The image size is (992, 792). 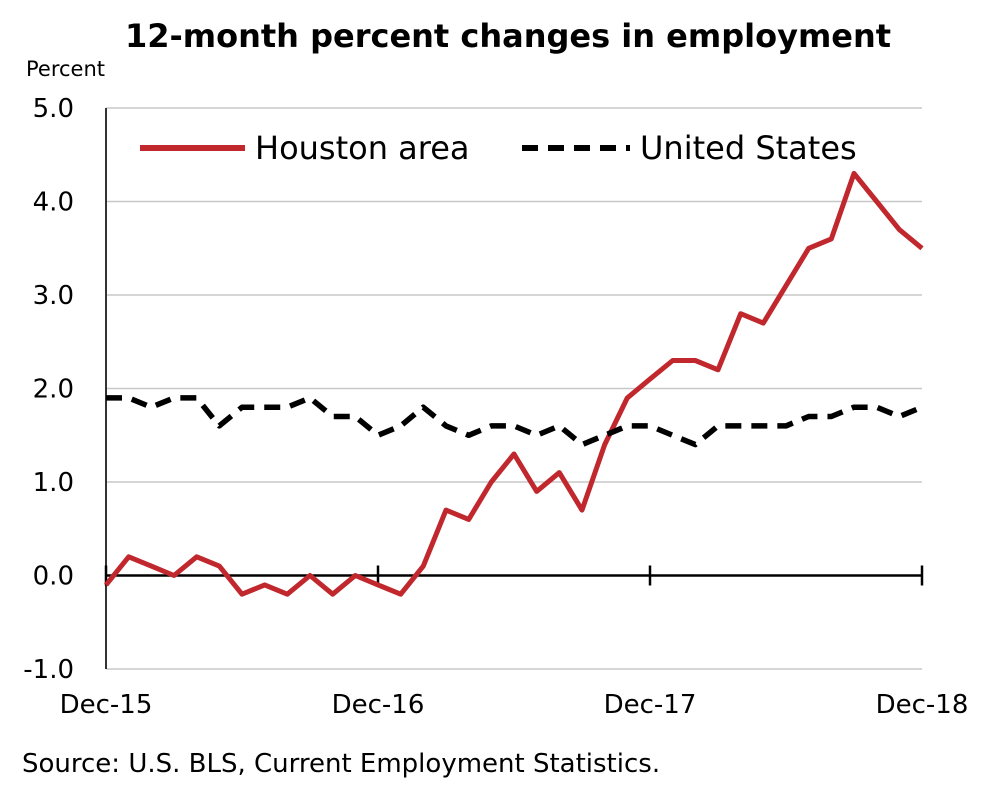 What do you see at coordinates (106, 705) in the screenshot?
I see `x-tick-label: Dec-15` at bounding box center [106, 705].